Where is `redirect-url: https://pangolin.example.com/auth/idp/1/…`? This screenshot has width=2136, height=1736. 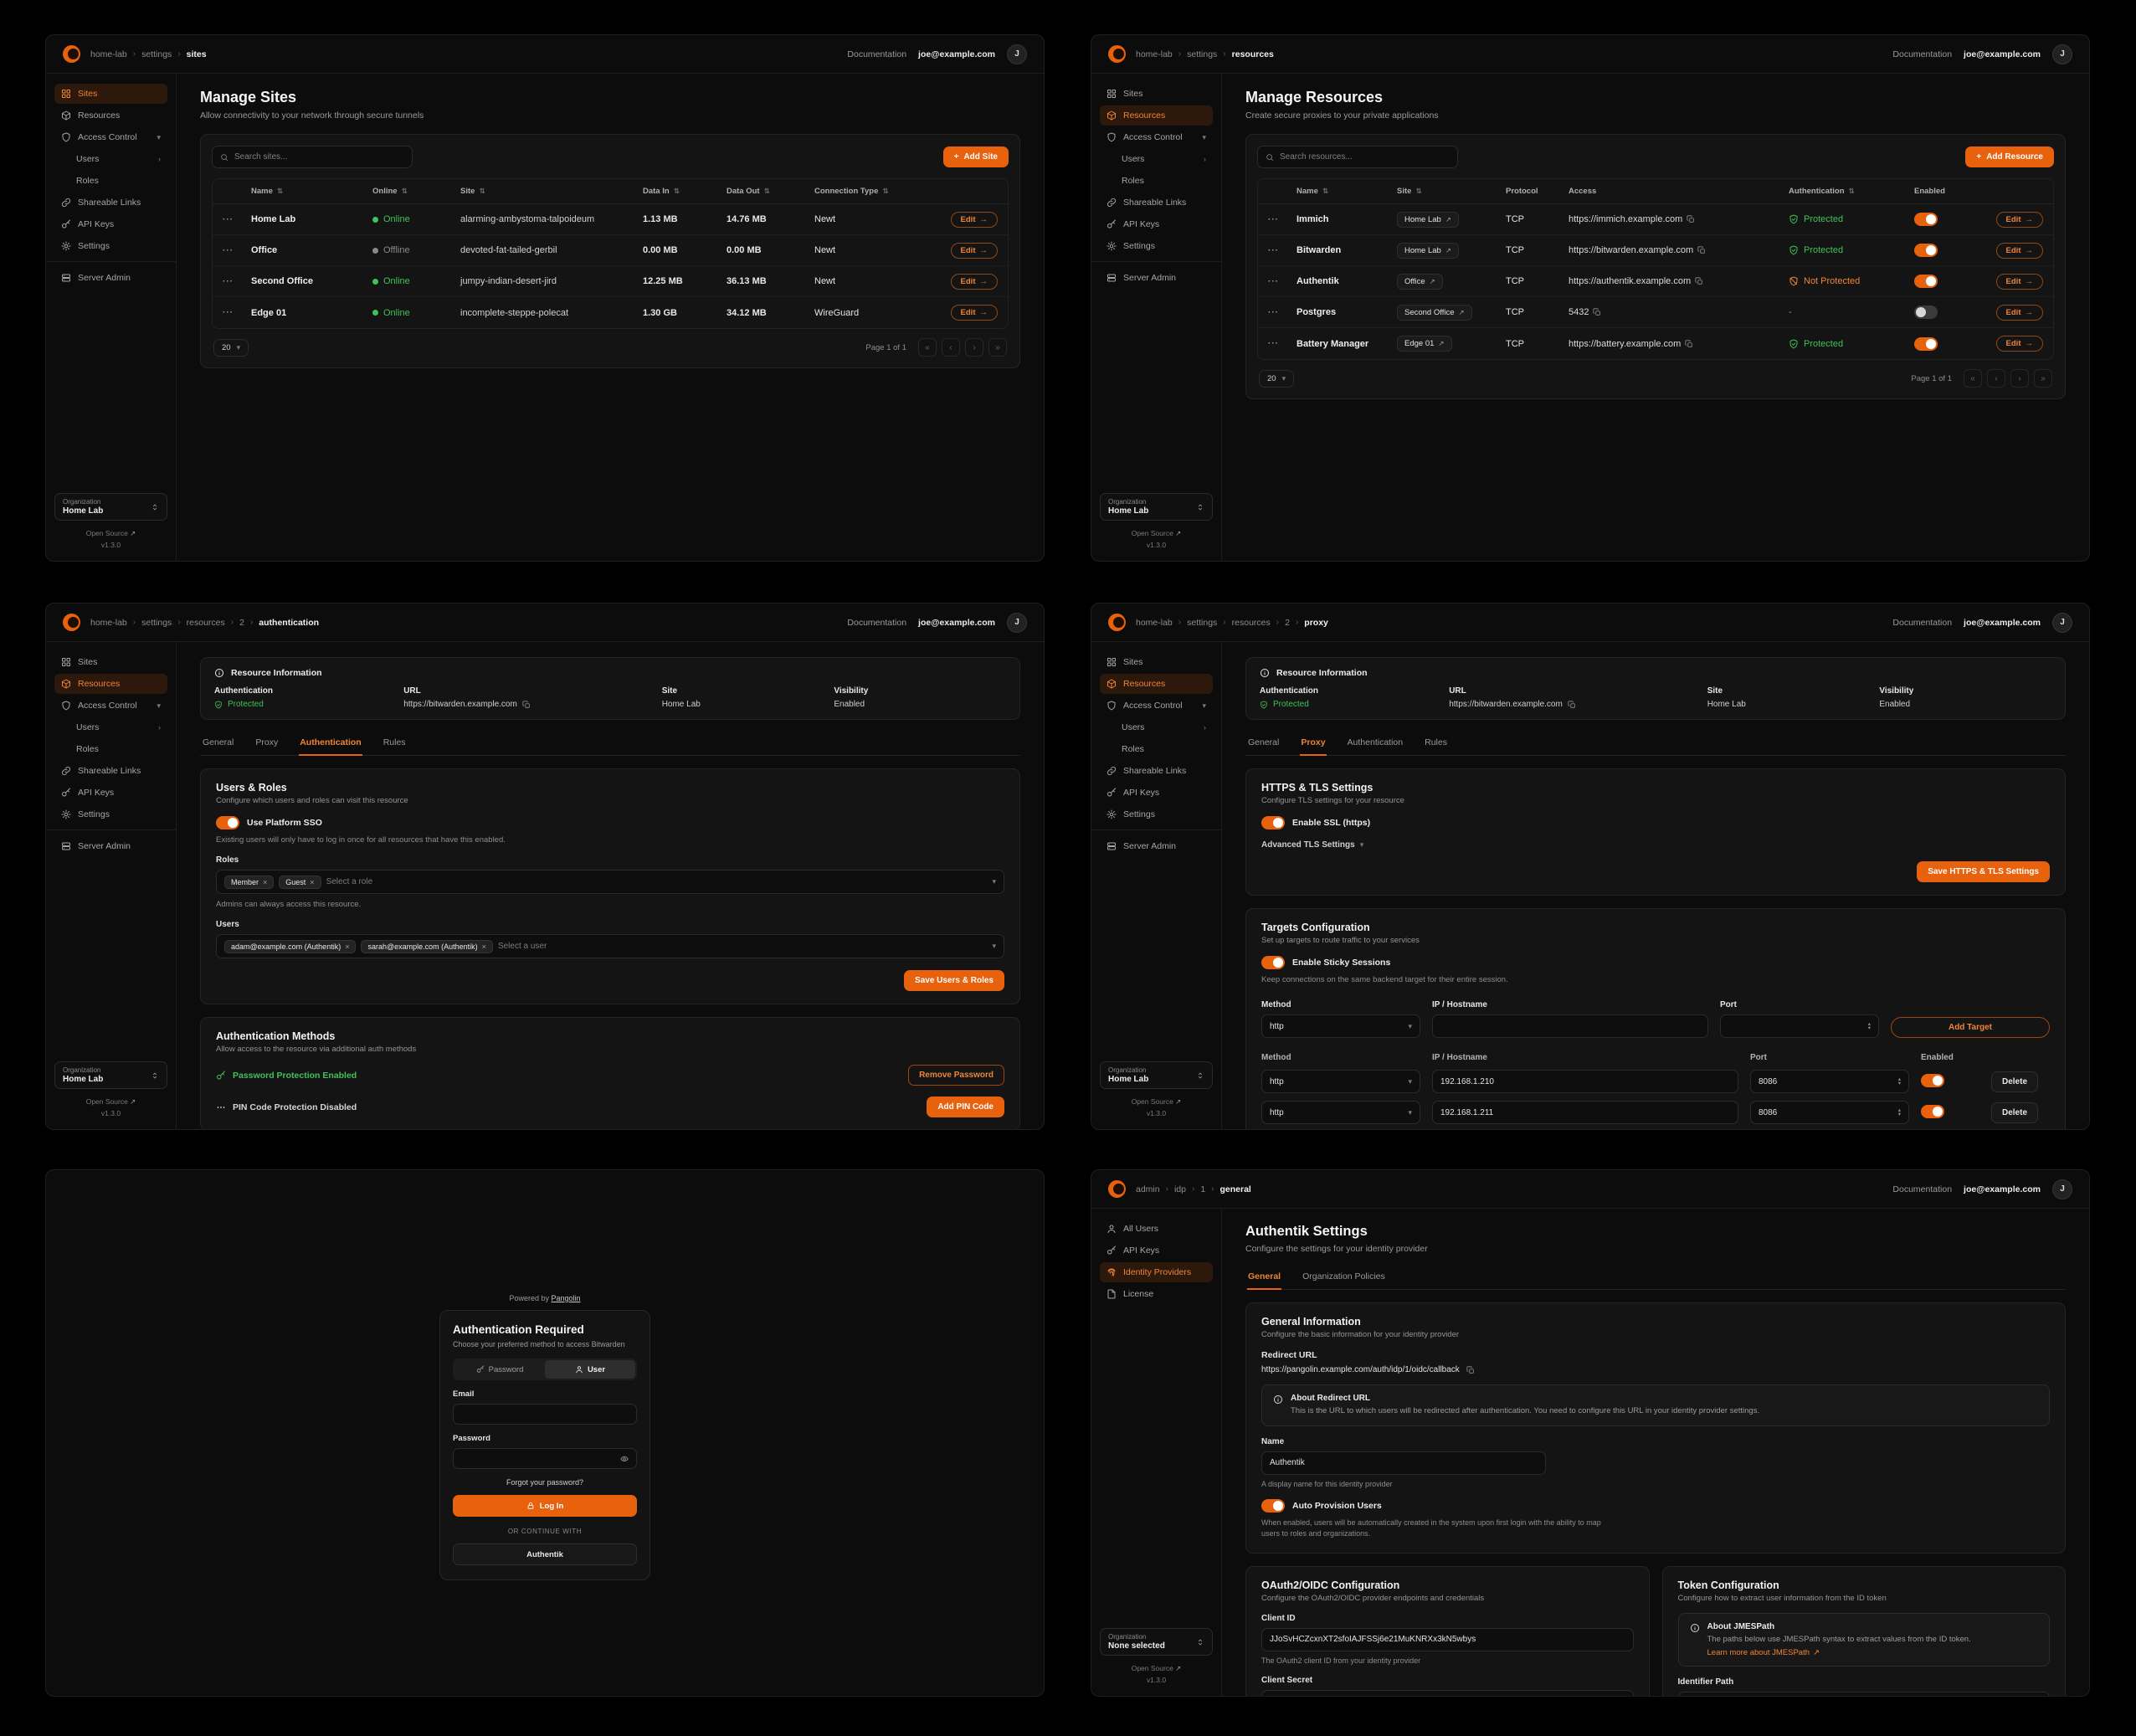 redirect-url: https://pangolin.example.com/auth/idp/1/… is located at coordinates (1360, 1369).